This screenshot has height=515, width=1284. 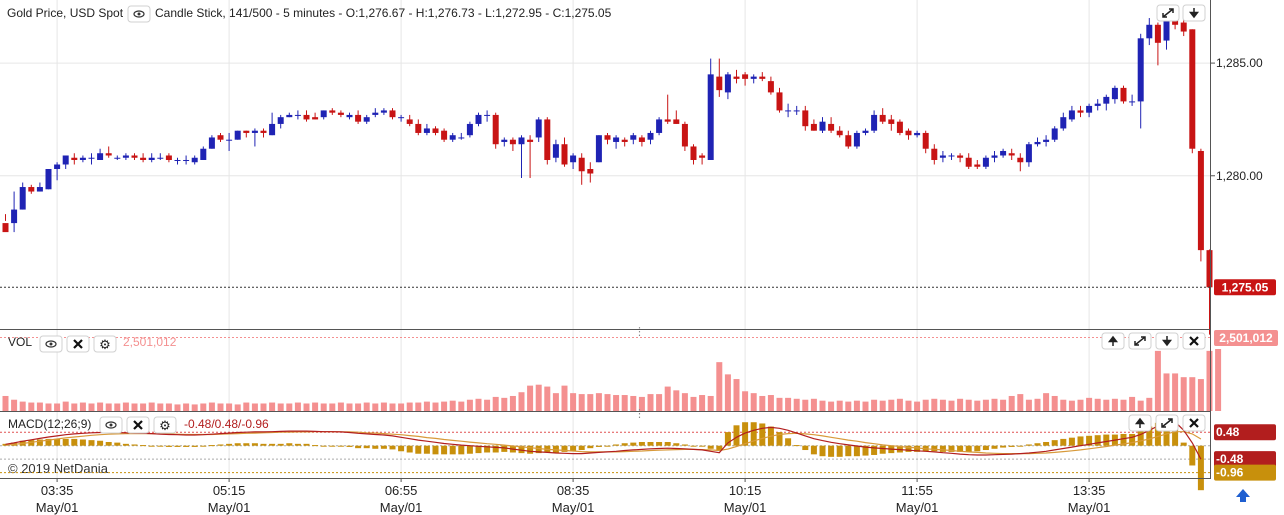 What do you see at coordinates (1245, 472) in the screenshot?
I see `macd-axis-badge` at bounding box center [1245, 472].